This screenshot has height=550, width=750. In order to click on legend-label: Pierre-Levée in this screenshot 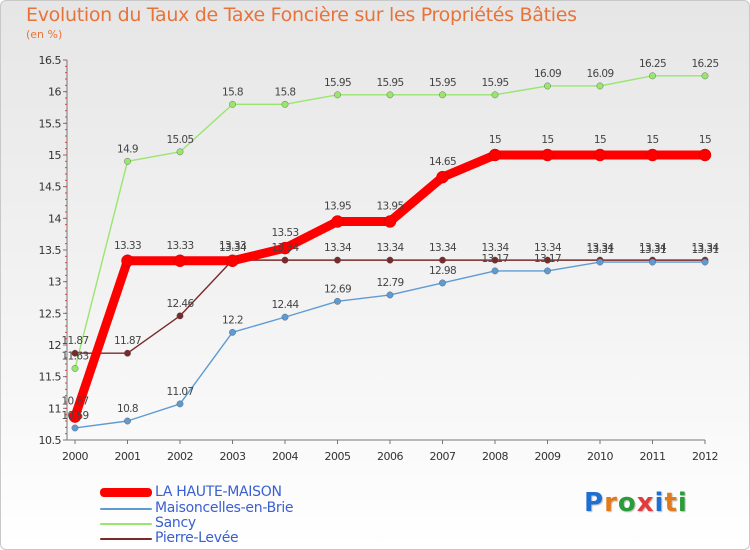, I will do `click(197, 538)`.